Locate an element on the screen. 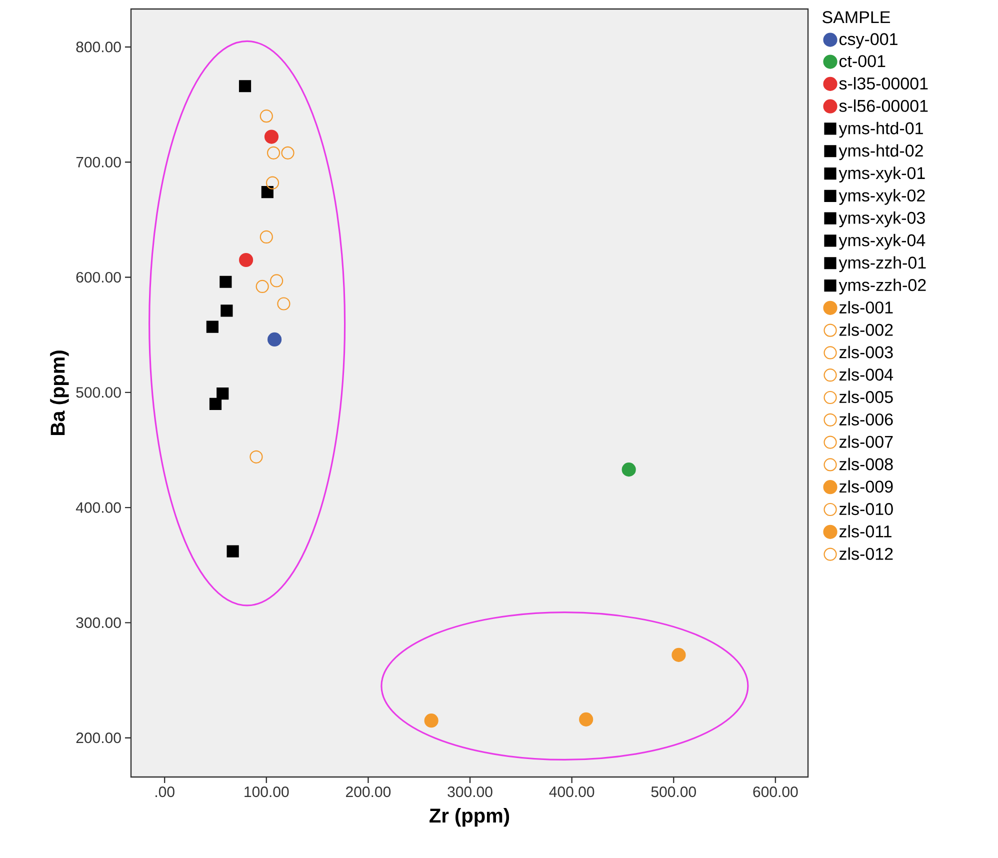 Image resolution: width=998 pixels, height=858 pixels. x-tick-label: 300.00 is located at coordinates (470, 792).